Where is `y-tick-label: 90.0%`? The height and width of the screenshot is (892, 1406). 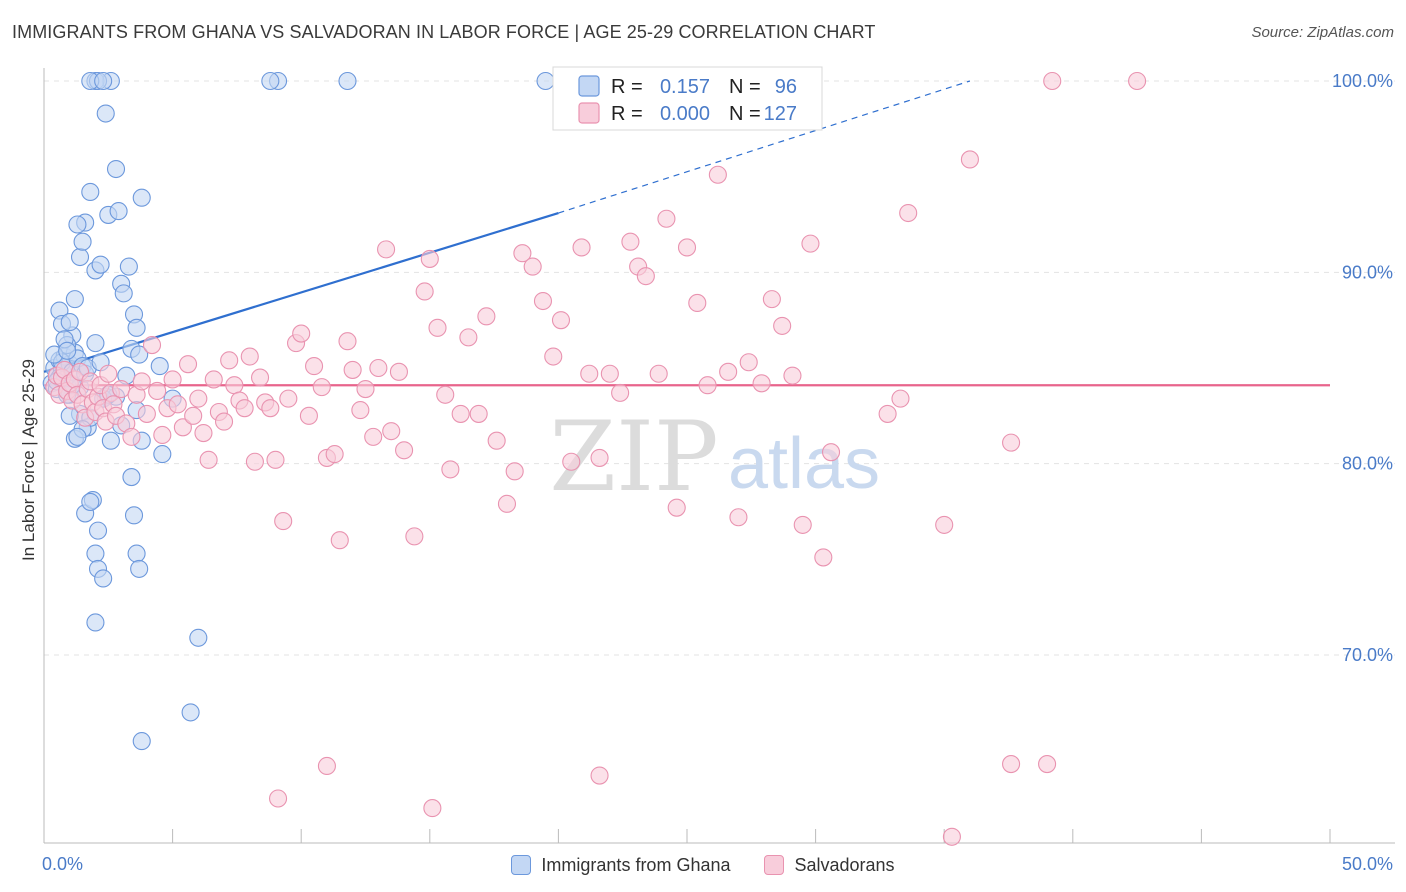 y-tick-label: 90.0% is located at coordinates (1367, 272).